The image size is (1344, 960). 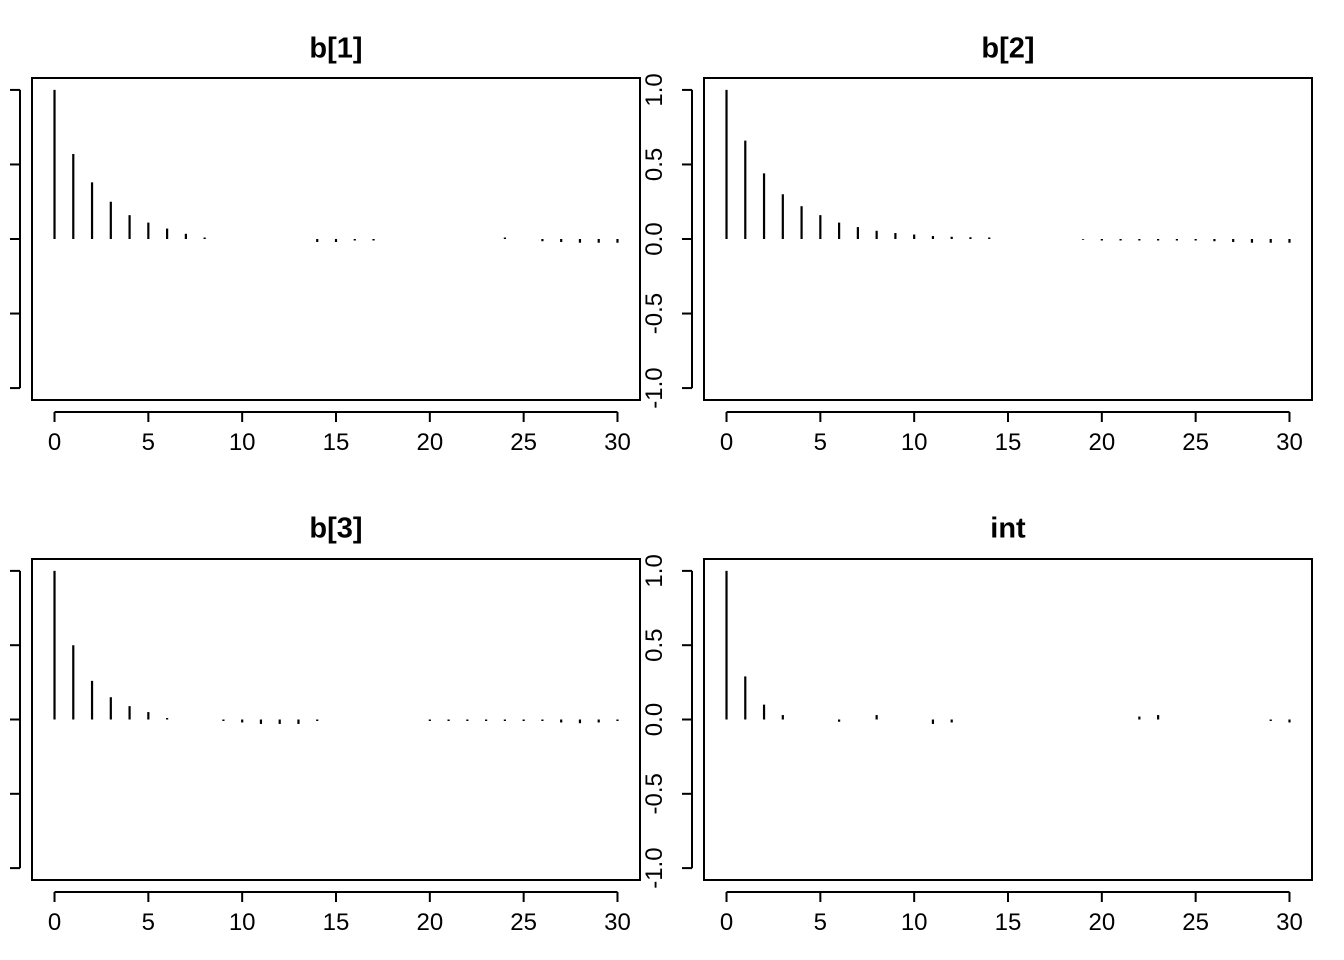 What do you see at coordinates (335, 529) in the screenshot?
I see `panel-title: b[3]` at bounding box center [335, 529].